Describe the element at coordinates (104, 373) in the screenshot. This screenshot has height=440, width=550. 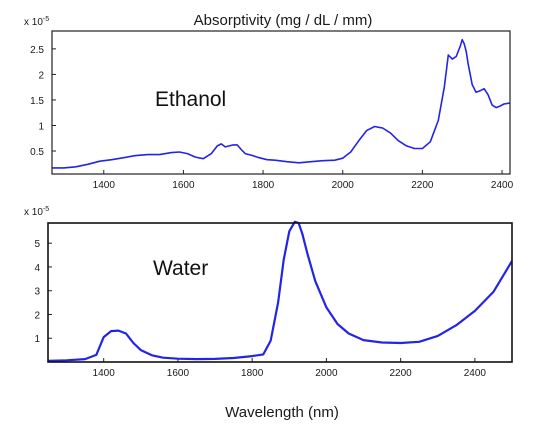
I see `water-x-tick-label: 1400` at that location.